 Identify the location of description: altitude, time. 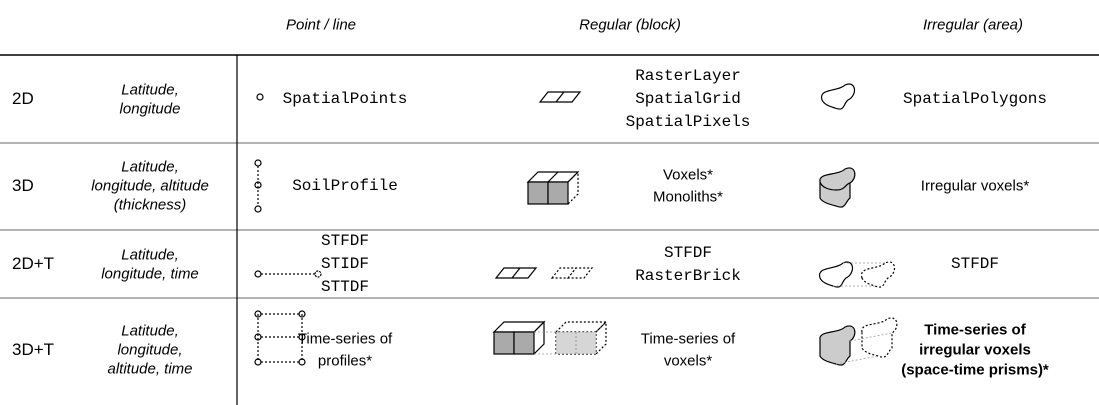
(150, 369).